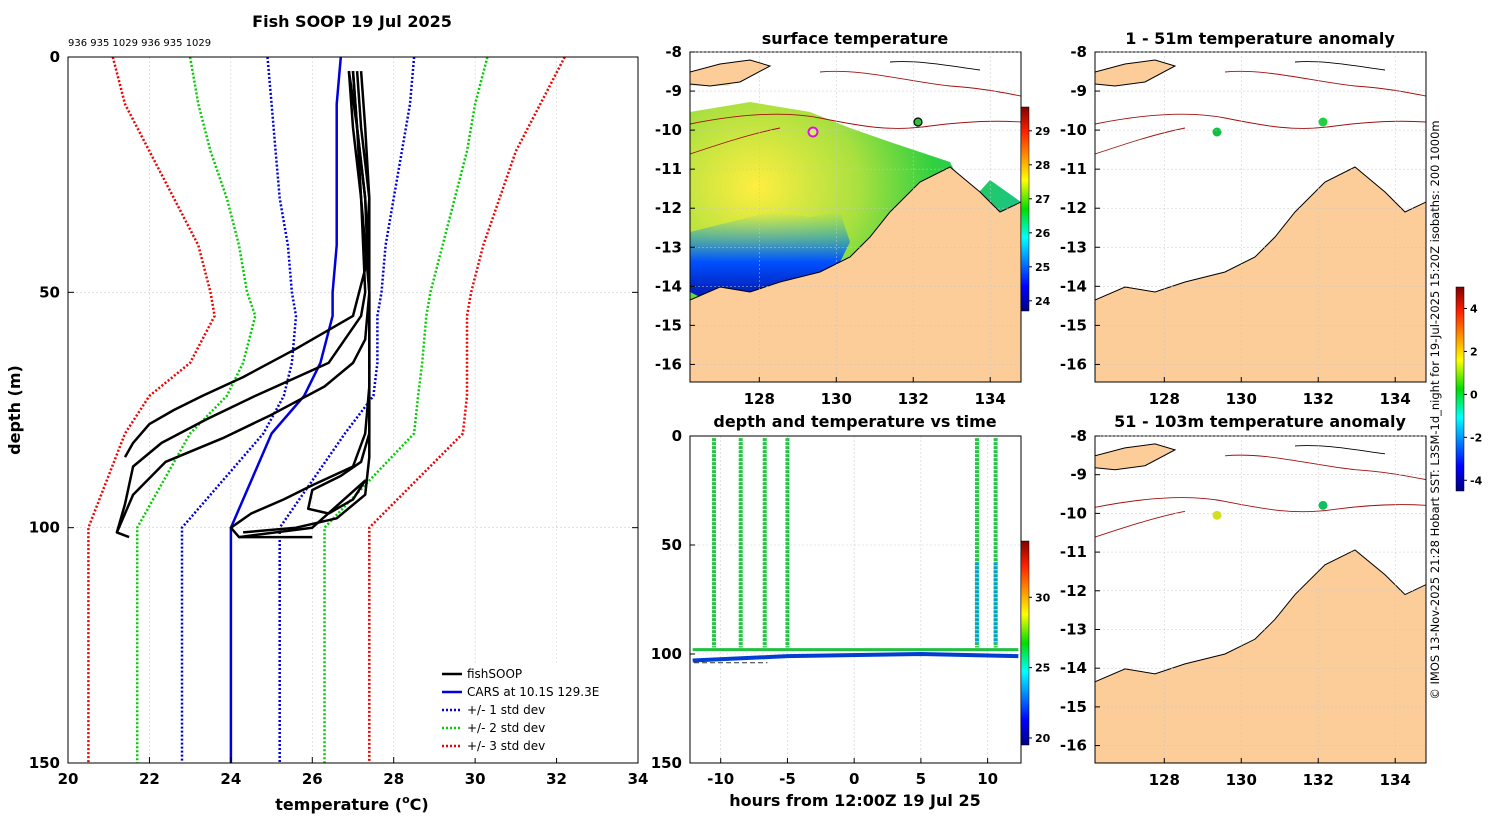  What do you see at coordinates (1217, 132) in the screenshot?
I see `anomaly-upper-marker-west` at bounding box center [1217, 132].